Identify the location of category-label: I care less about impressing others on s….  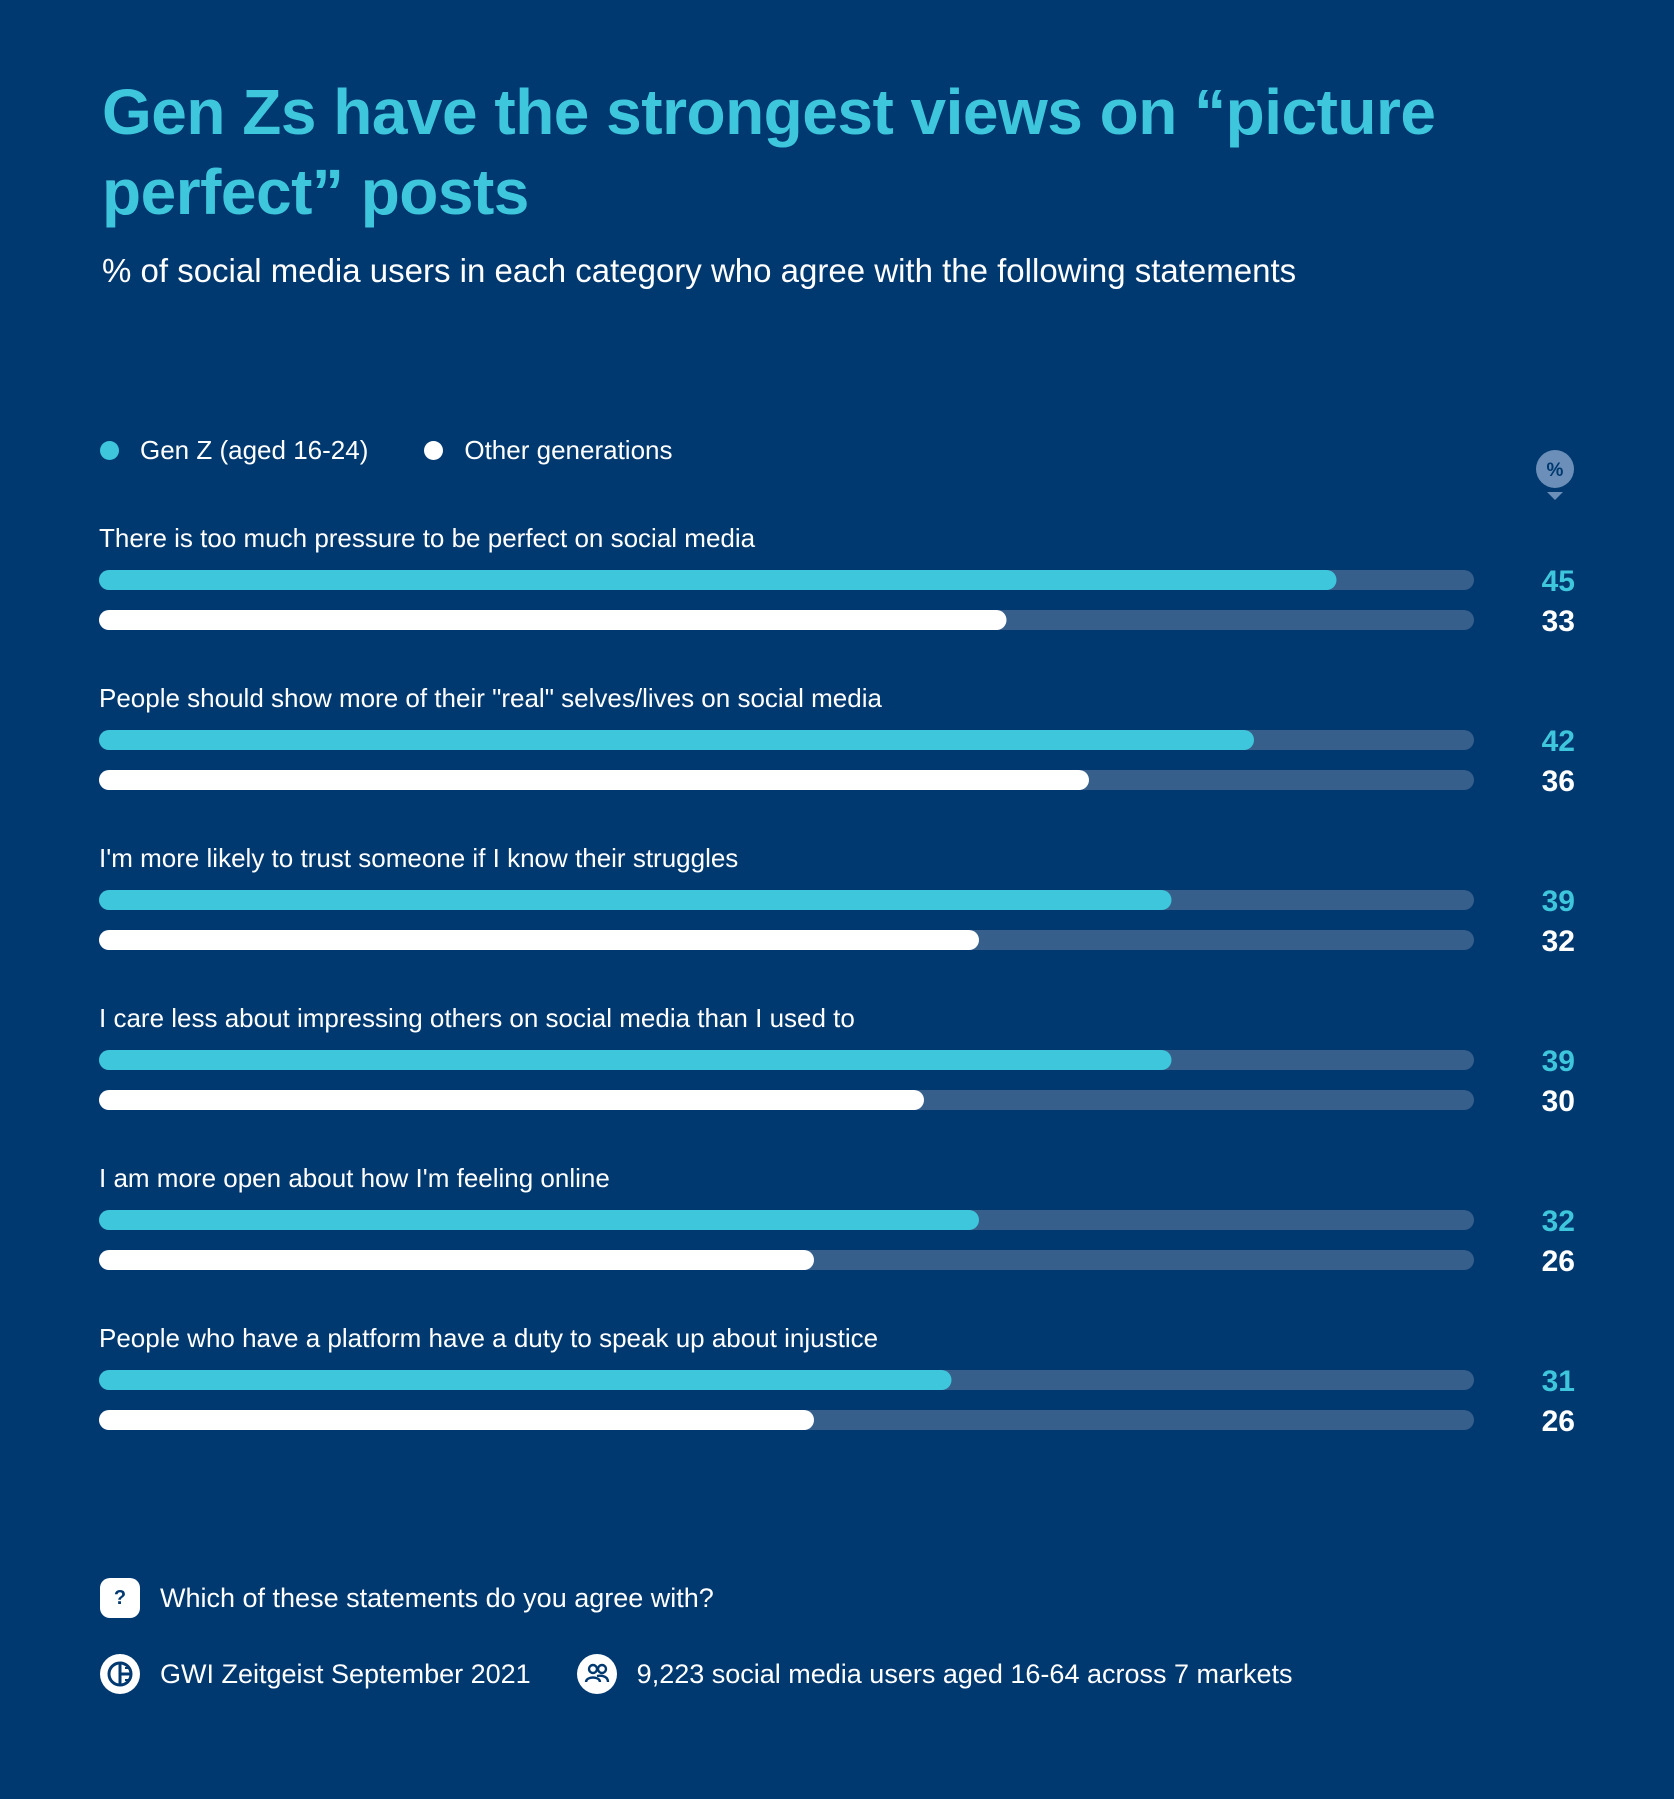
(477, 1018).